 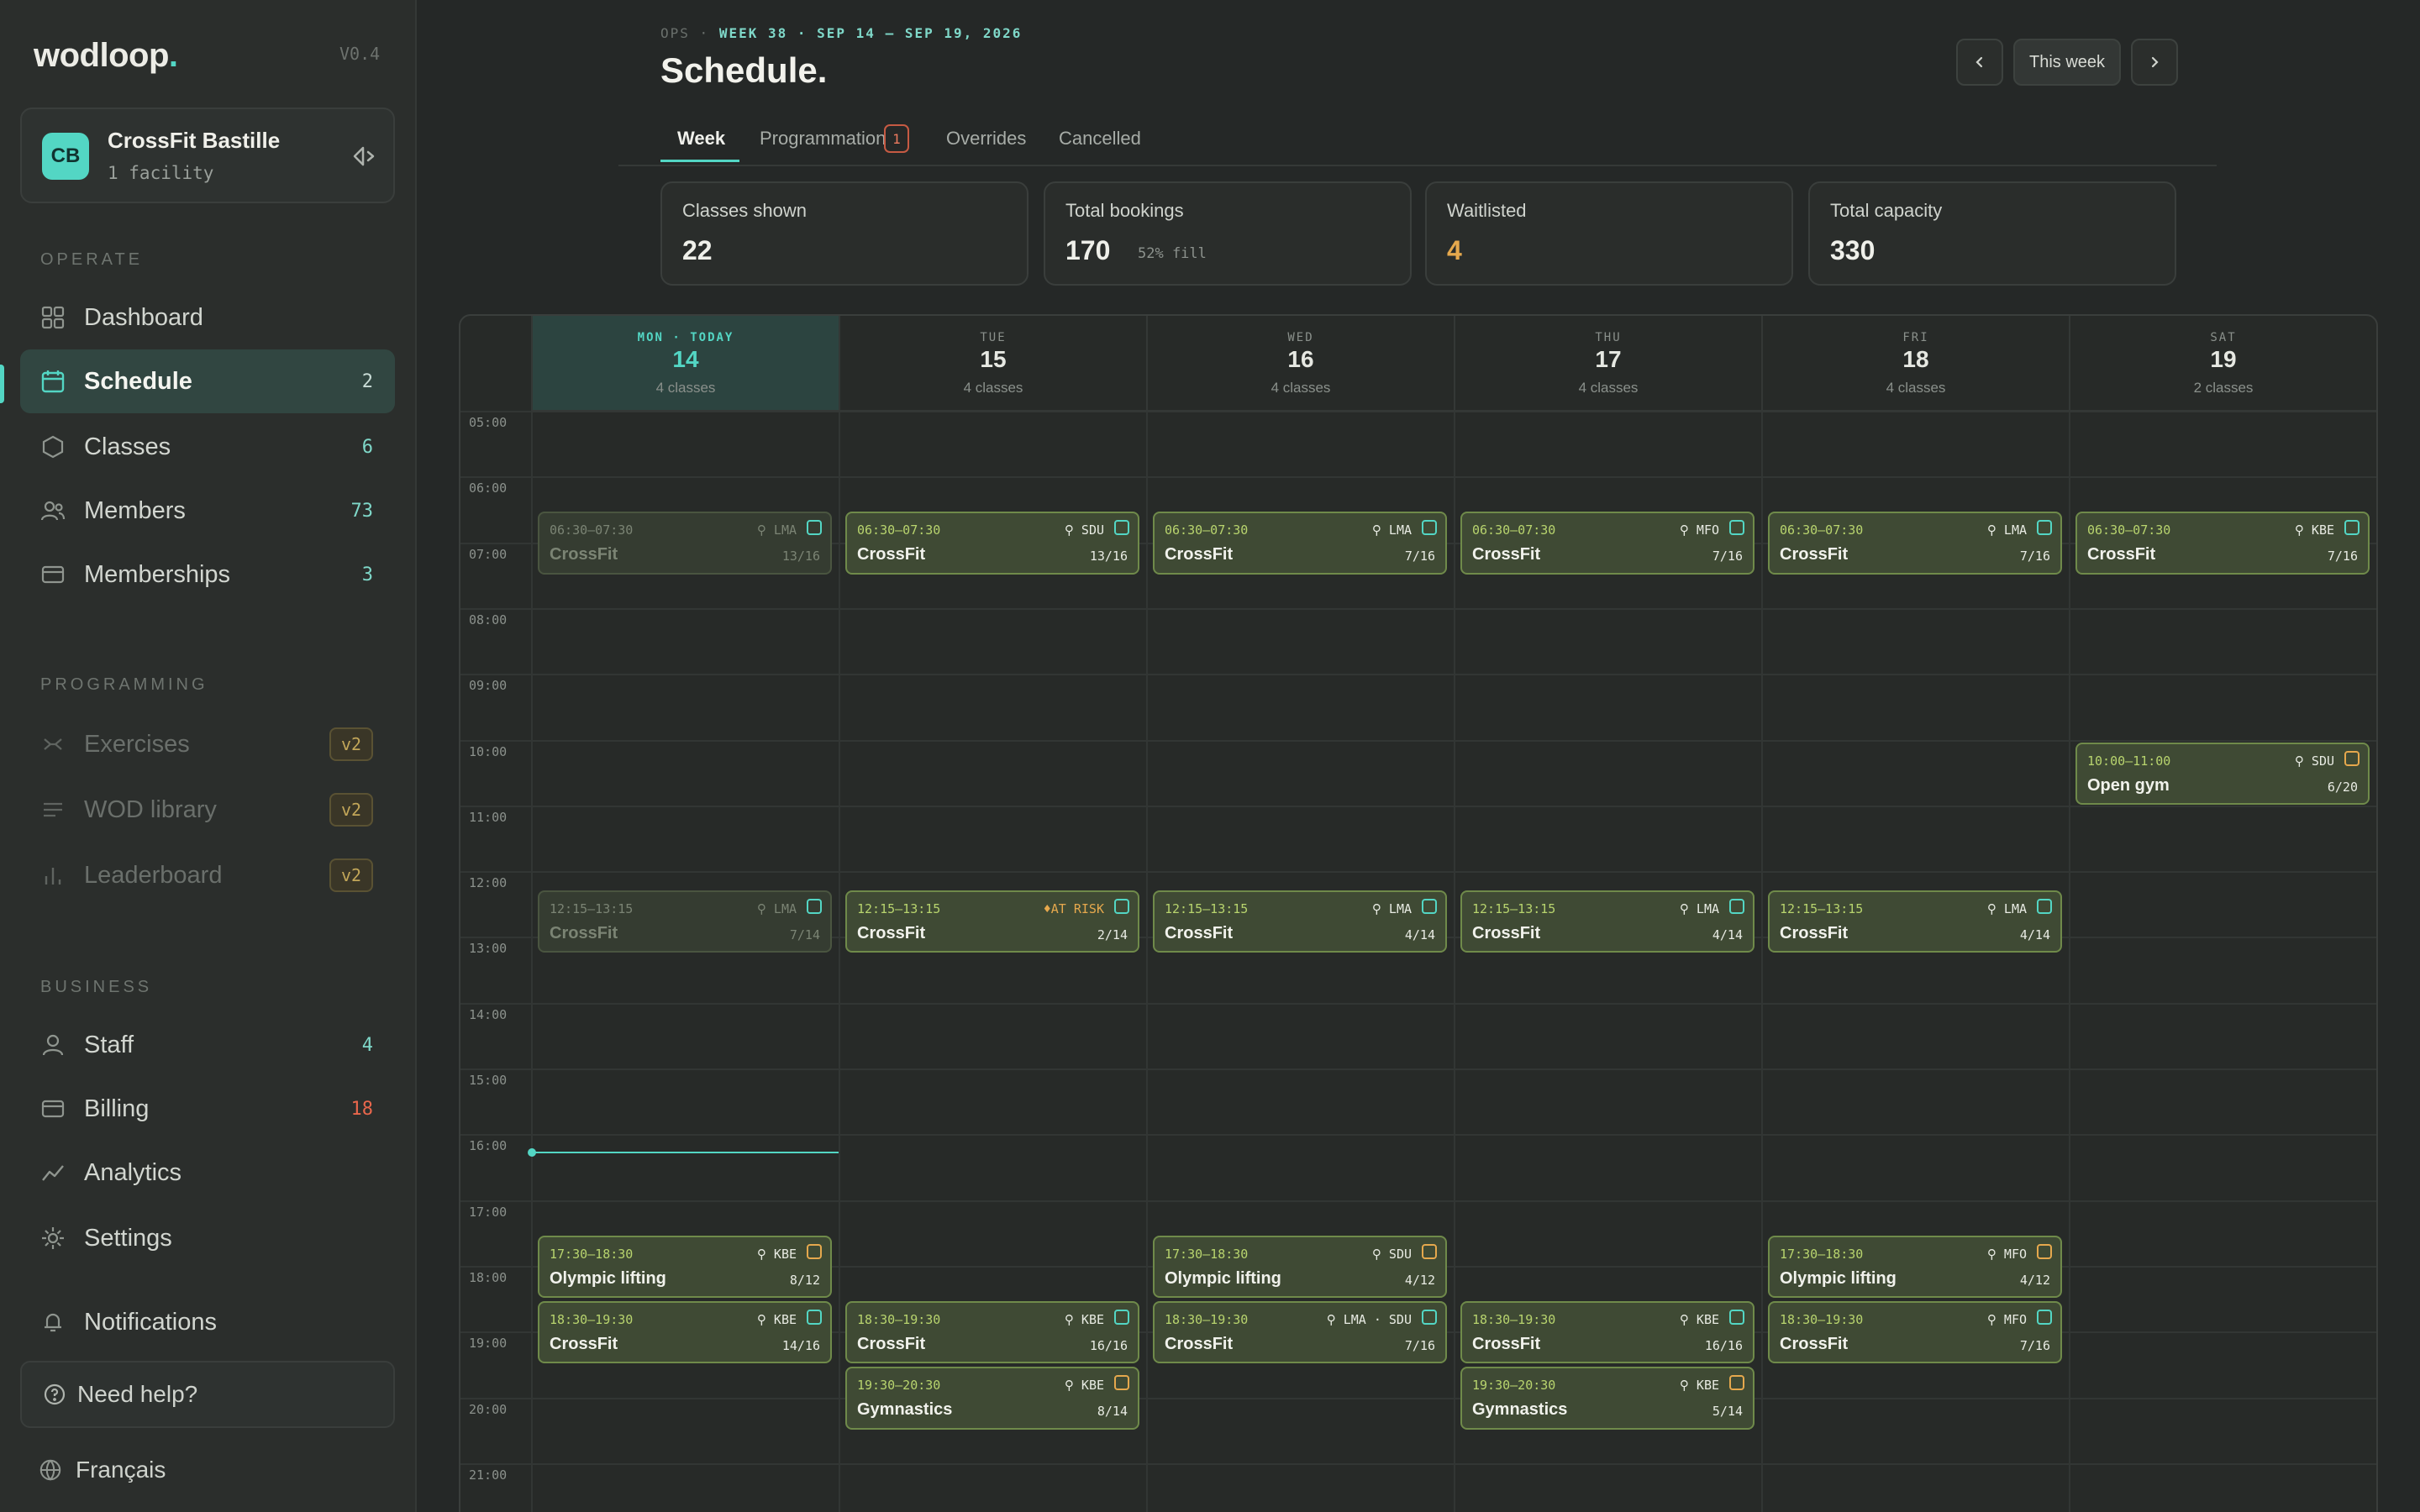 I want to click on sidebar-item-billing: Billing 18, so click(x=207, y=1109).